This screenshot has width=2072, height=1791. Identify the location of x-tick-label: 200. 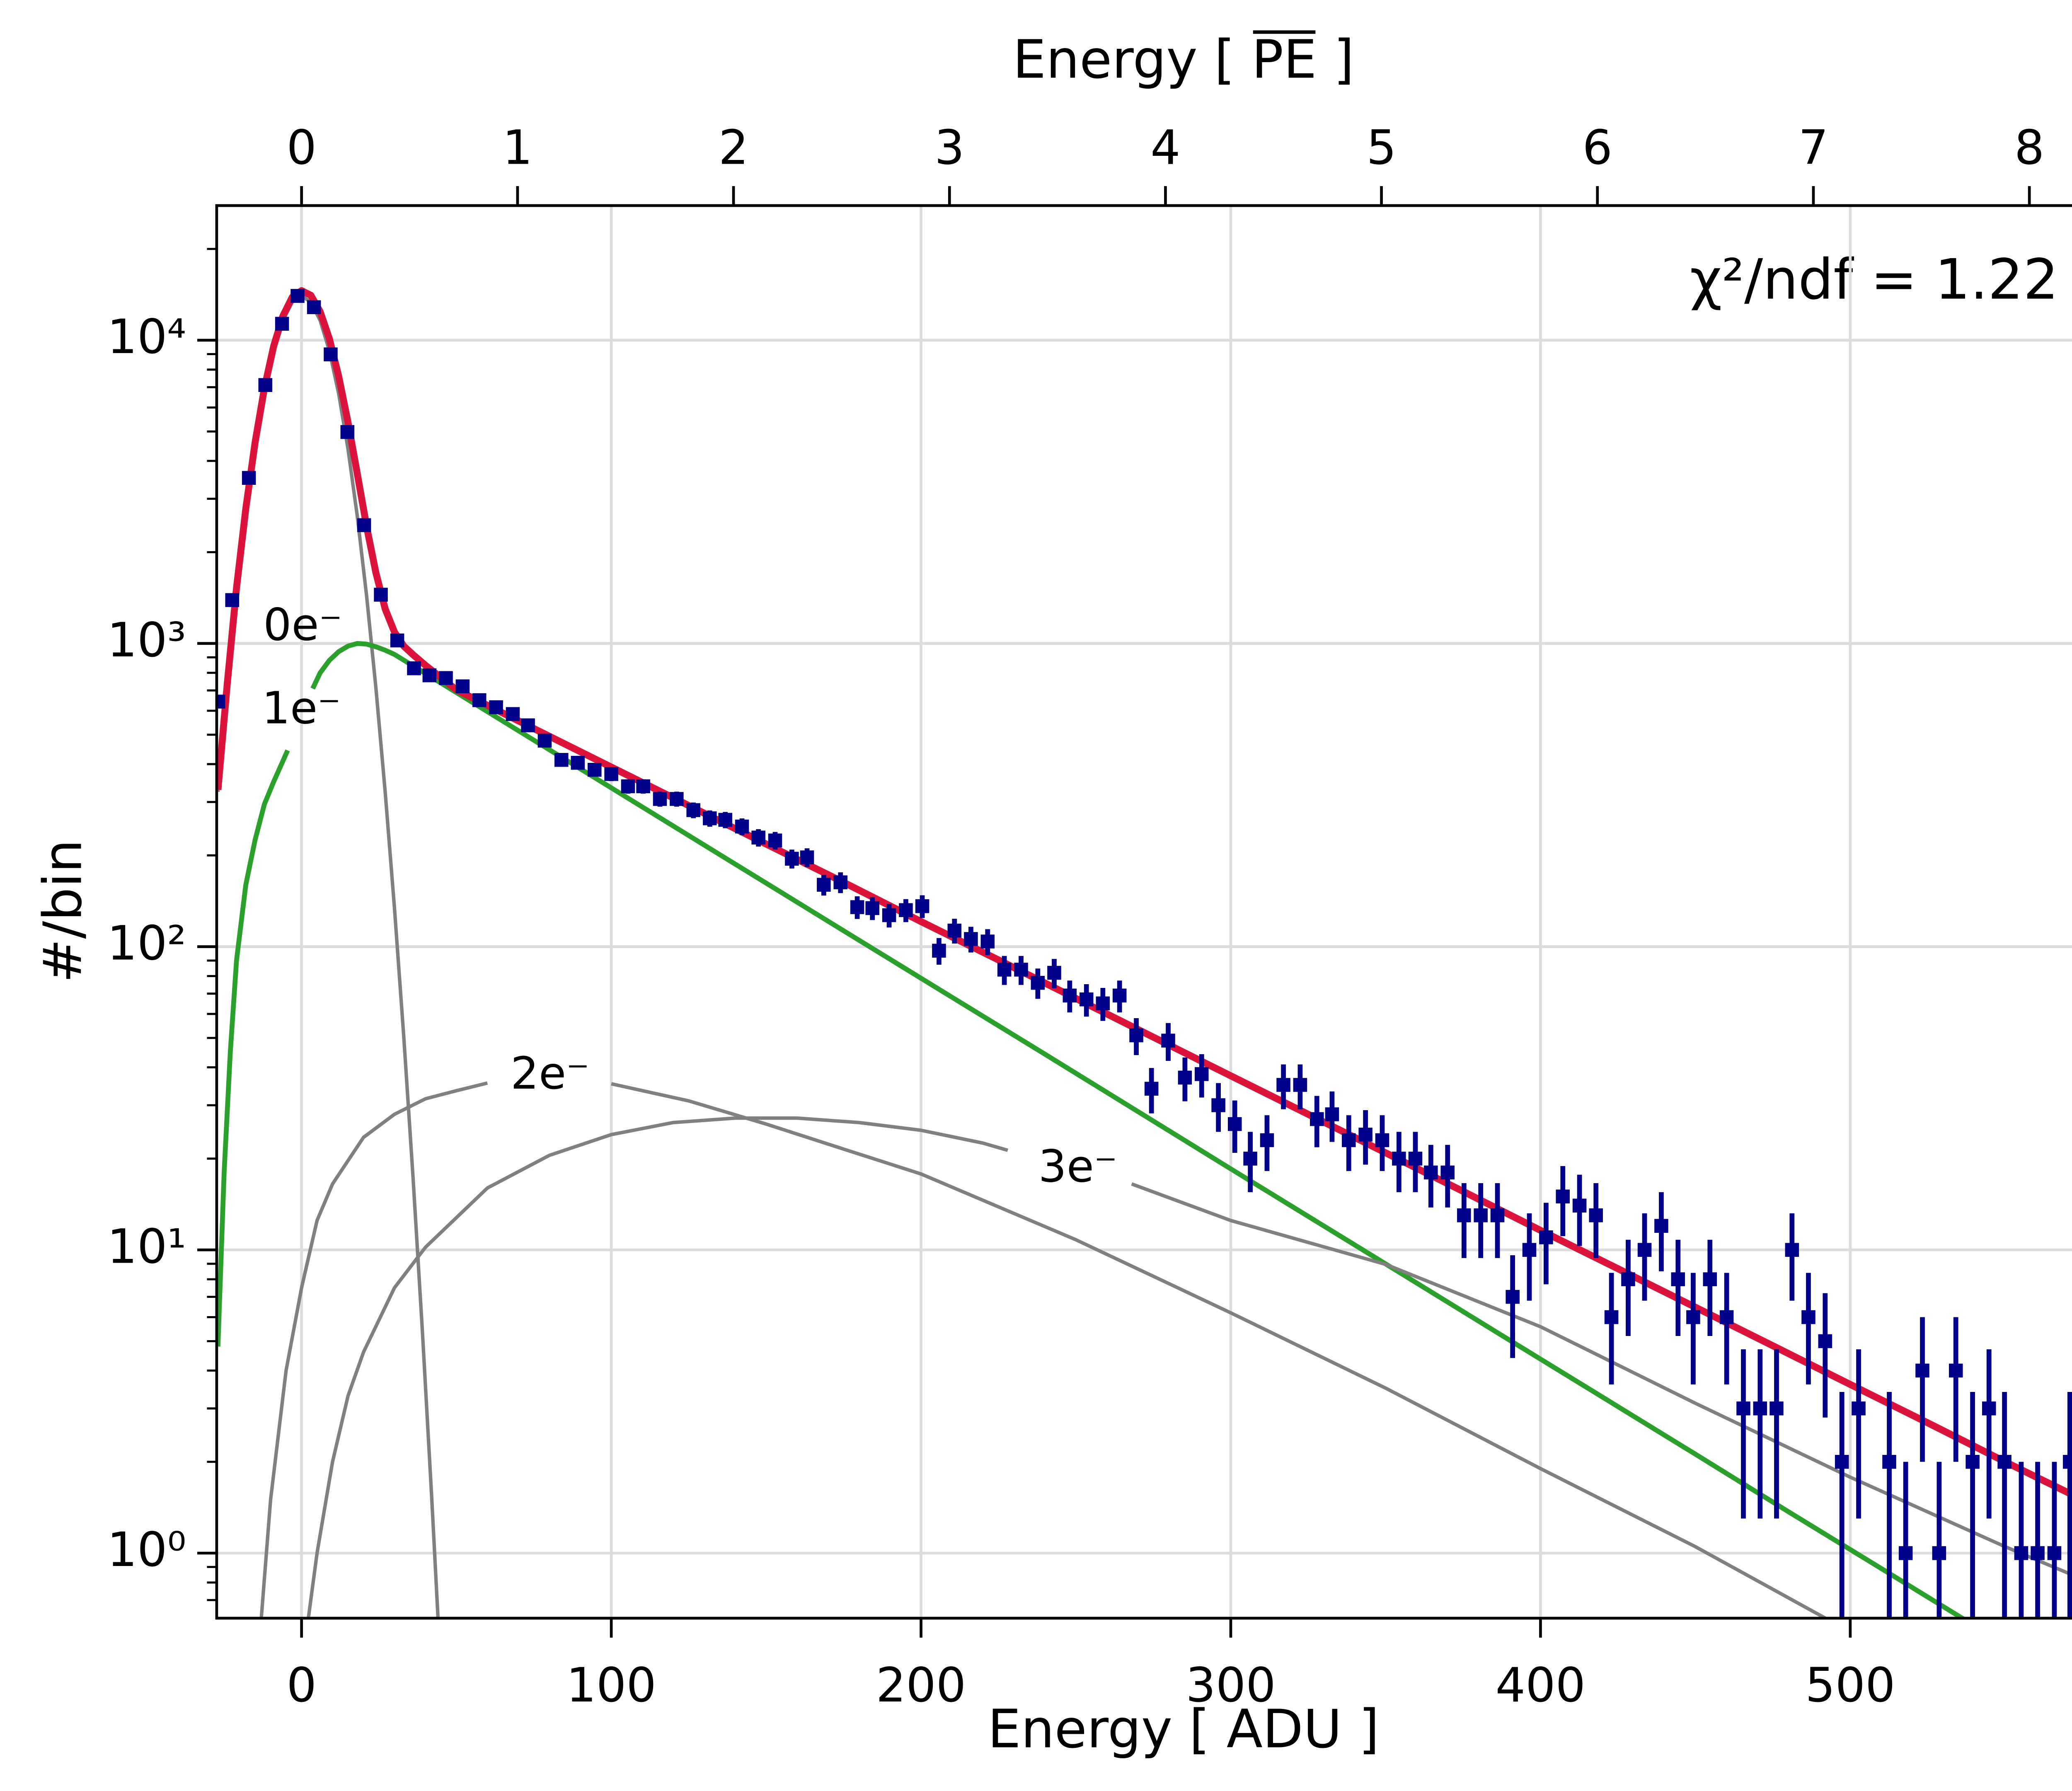
(921, 1685).